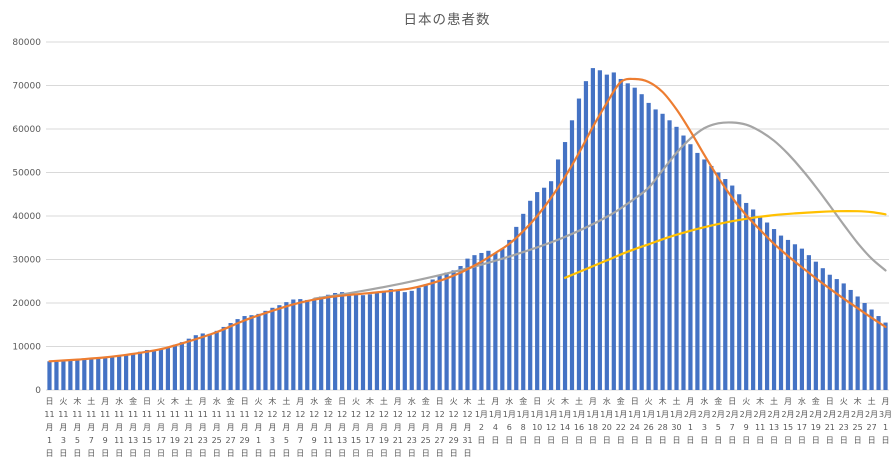 The height and width of the screenshot is (474, 894). Describe the element at coordinates (815, 420) in the screenshot. I see `x-tick-label: 金 2月 19 日` at that location.